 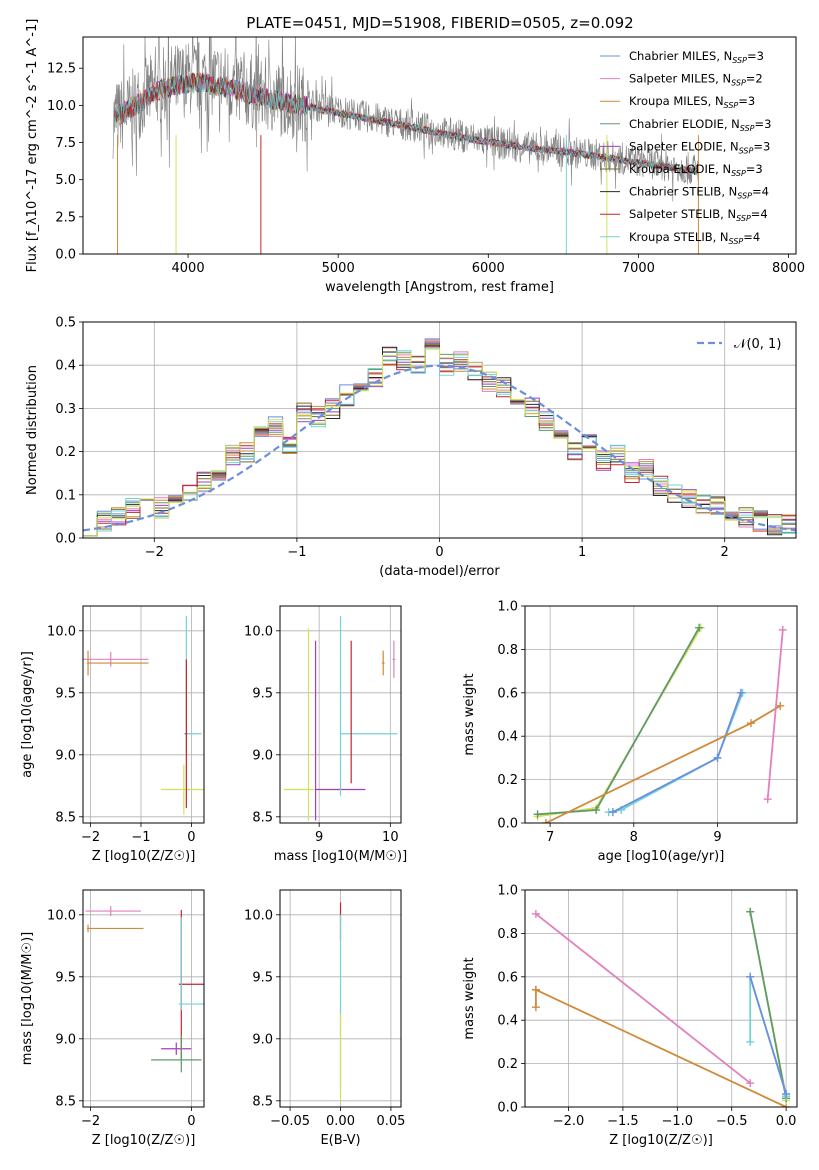 I want to click on plot-area-mass-vs-age, so click(x=340, y=718).